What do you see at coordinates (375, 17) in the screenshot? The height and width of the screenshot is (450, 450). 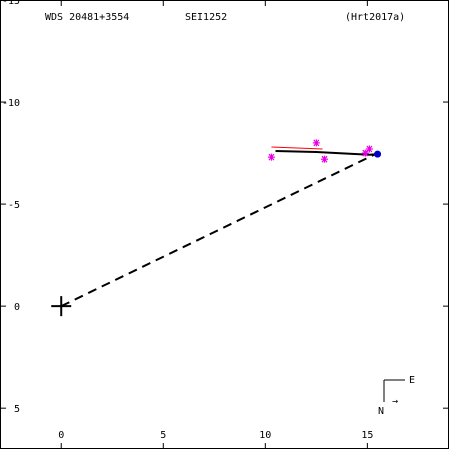 I see `header-reference: (Hrt2017a)` at bounding box center [375, 17].